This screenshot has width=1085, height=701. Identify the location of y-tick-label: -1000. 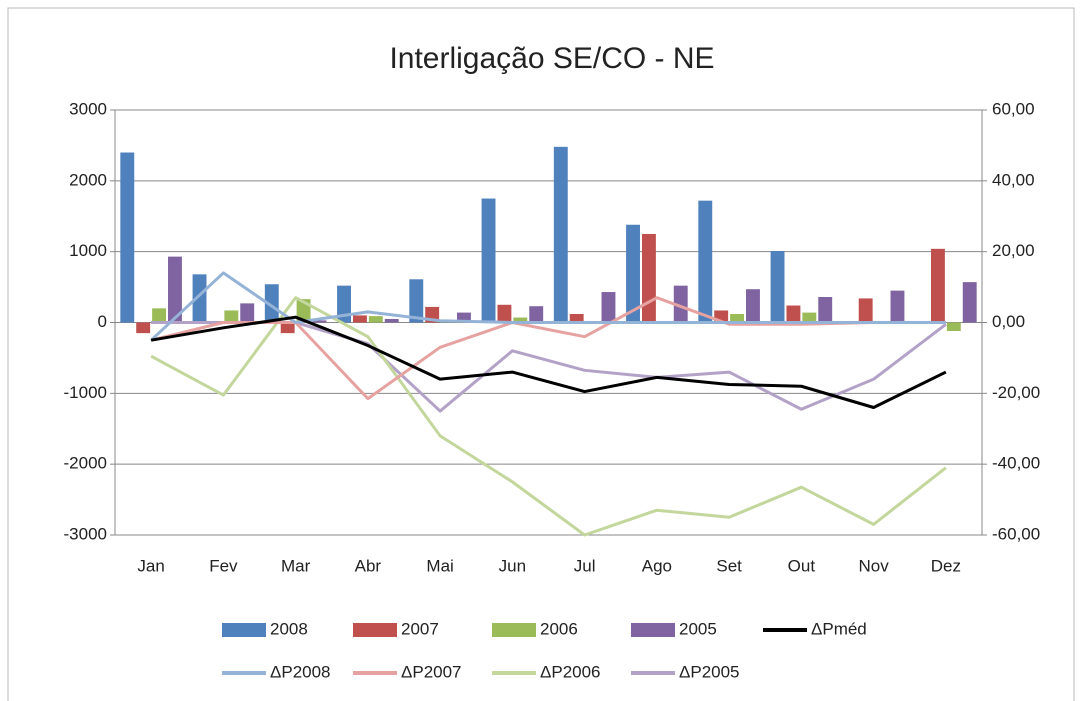
(85, 392).